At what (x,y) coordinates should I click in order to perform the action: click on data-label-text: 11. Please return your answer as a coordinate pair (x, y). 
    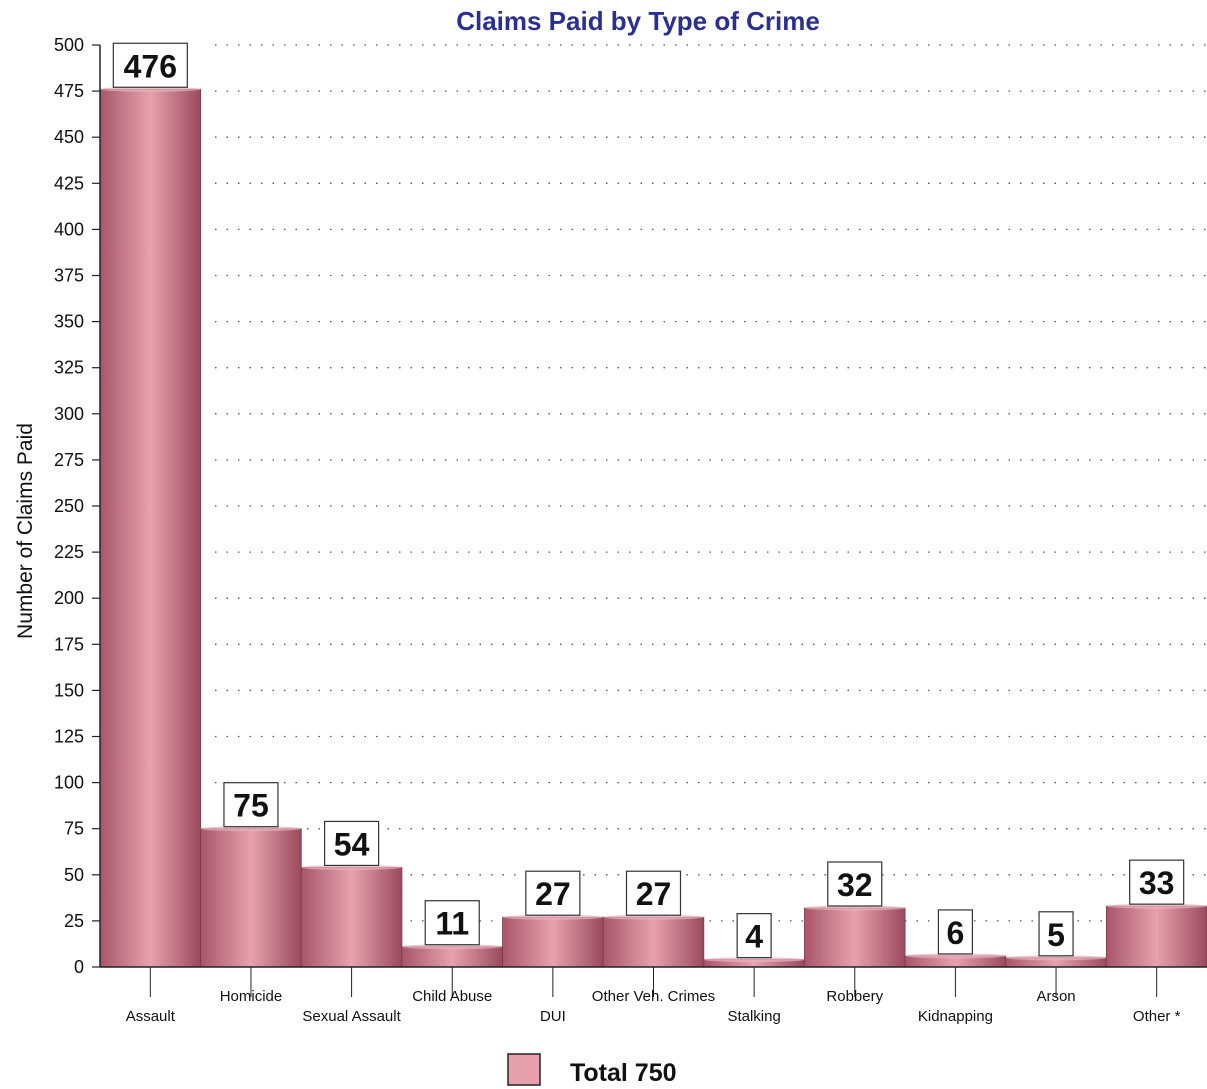
    Looking at the image, I should click on (452, 924).